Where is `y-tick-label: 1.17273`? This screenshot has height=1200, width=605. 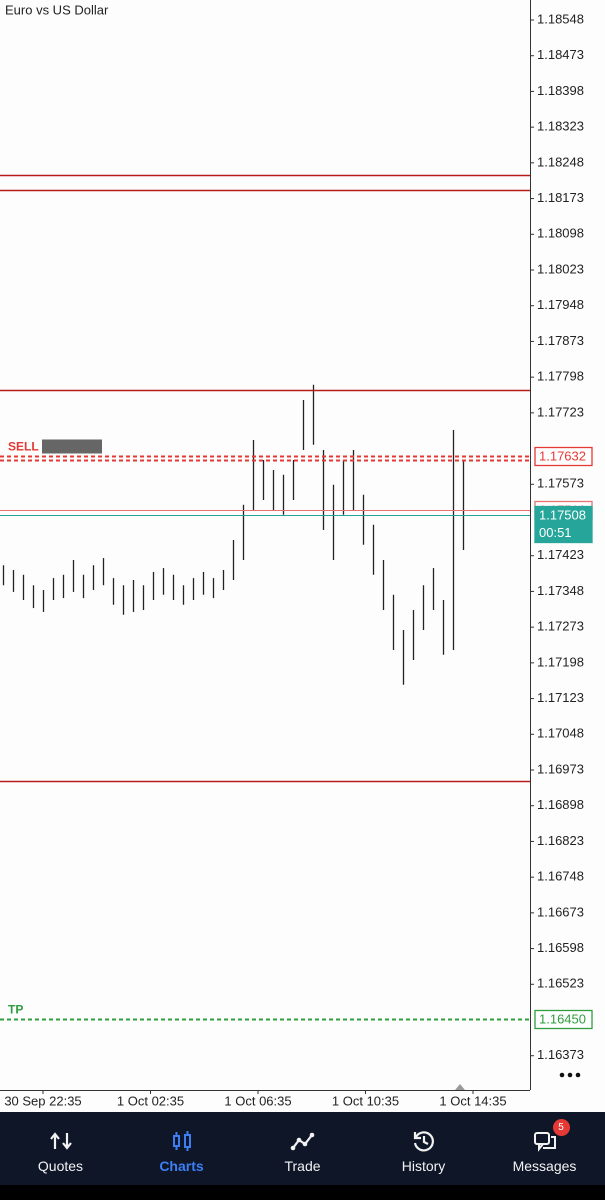 y-tick-label: 1.17273 is located at coordinates (560, 626).